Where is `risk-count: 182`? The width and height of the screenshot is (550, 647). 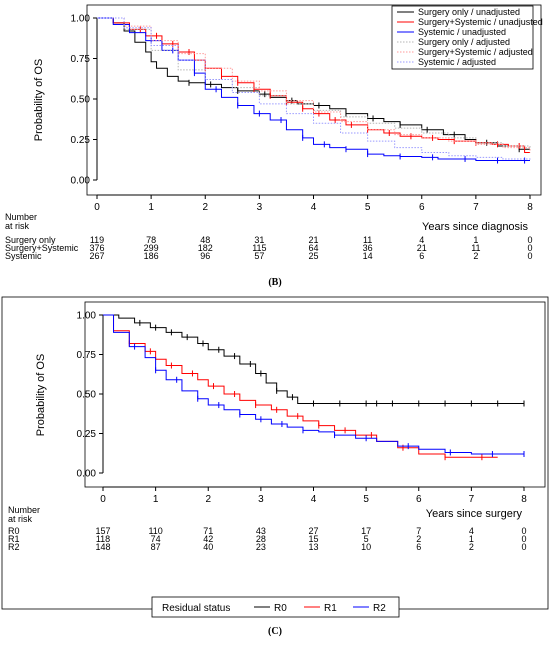 risk-count: 182 is located at coordinates (205, 248).